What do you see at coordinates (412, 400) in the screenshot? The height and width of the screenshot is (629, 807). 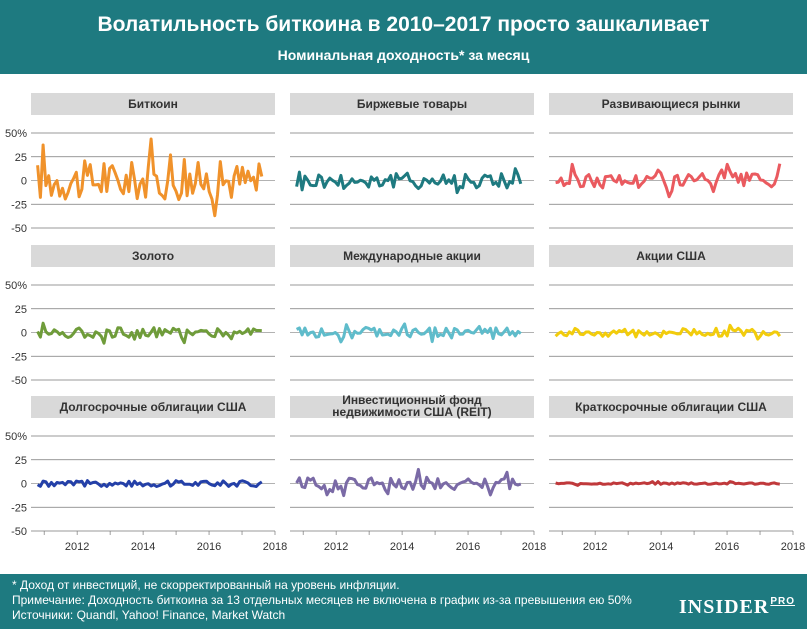 I see `panel-title-line: Инвестиционный фонд` at bounding box center [412, 400].